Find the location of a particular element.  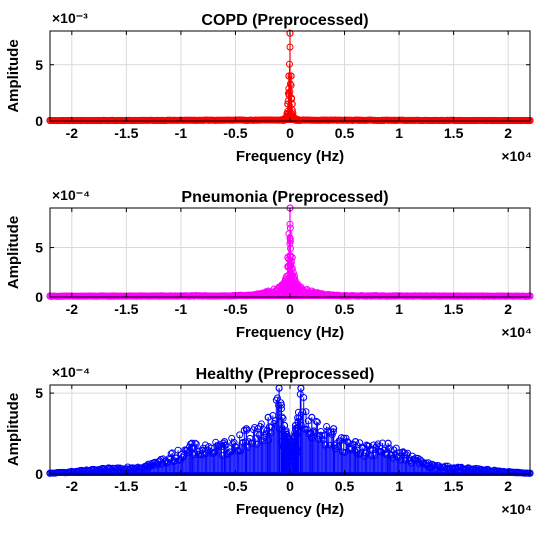

x-multiplier-label: ×10⁴ is located at coordinates (516, 332).